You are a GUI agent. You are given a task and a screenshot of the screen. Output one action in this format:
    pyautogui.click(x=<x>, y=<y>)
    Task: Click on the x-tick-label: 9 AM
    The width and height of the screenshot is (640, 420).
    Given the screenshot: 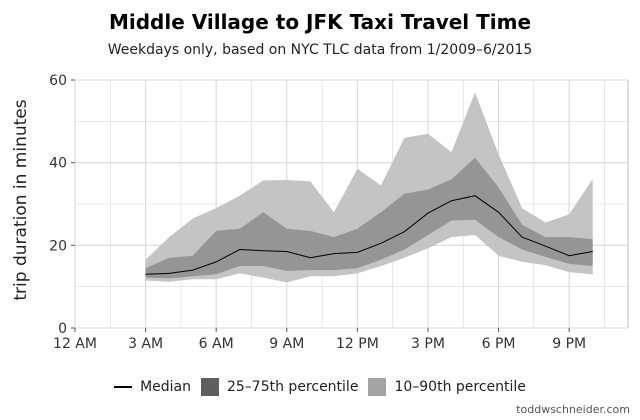 What is the action you would take?
    pyautogui.click(x=286, y=344)
    